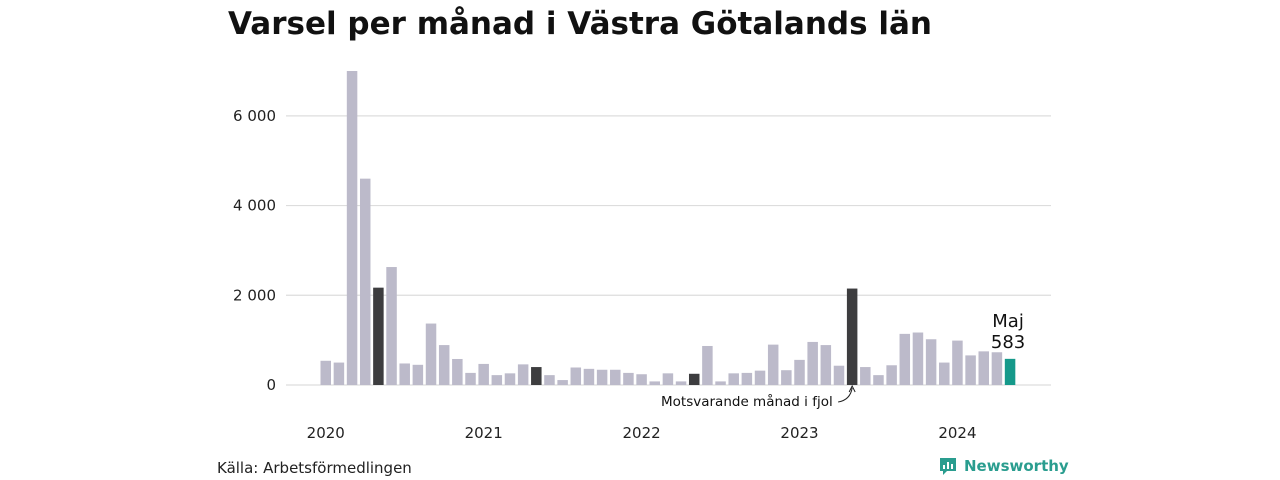  What do you see at coordinates (1008, 321) in the screenshot?
I see `callout-month-label: Maj` at bounding box center [1008, 321].